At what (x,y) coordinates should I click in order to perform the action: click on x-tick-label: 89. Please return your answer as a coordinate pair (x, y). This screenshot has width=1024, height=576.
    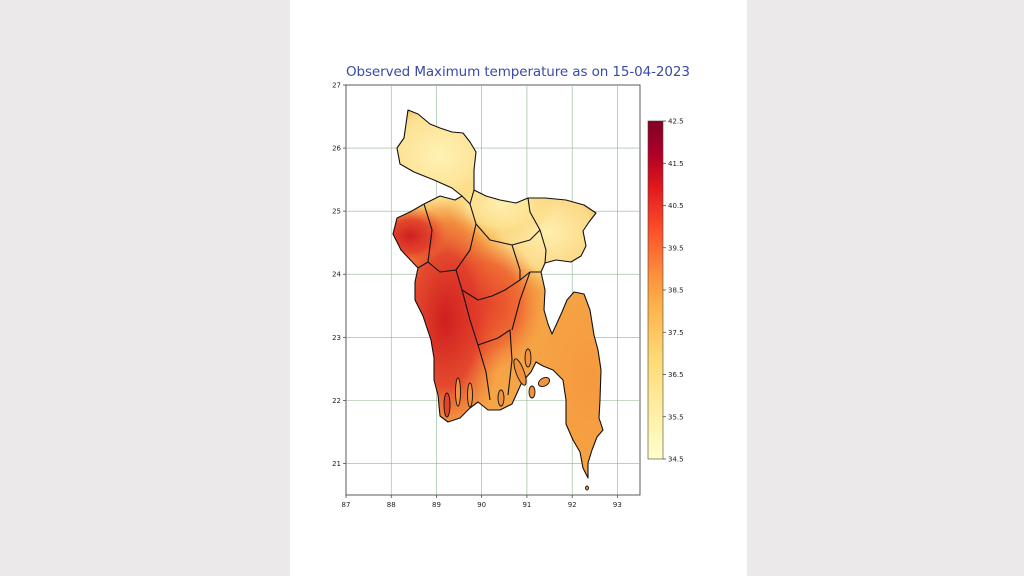
    Looking at the image, I should click on (436, 505).